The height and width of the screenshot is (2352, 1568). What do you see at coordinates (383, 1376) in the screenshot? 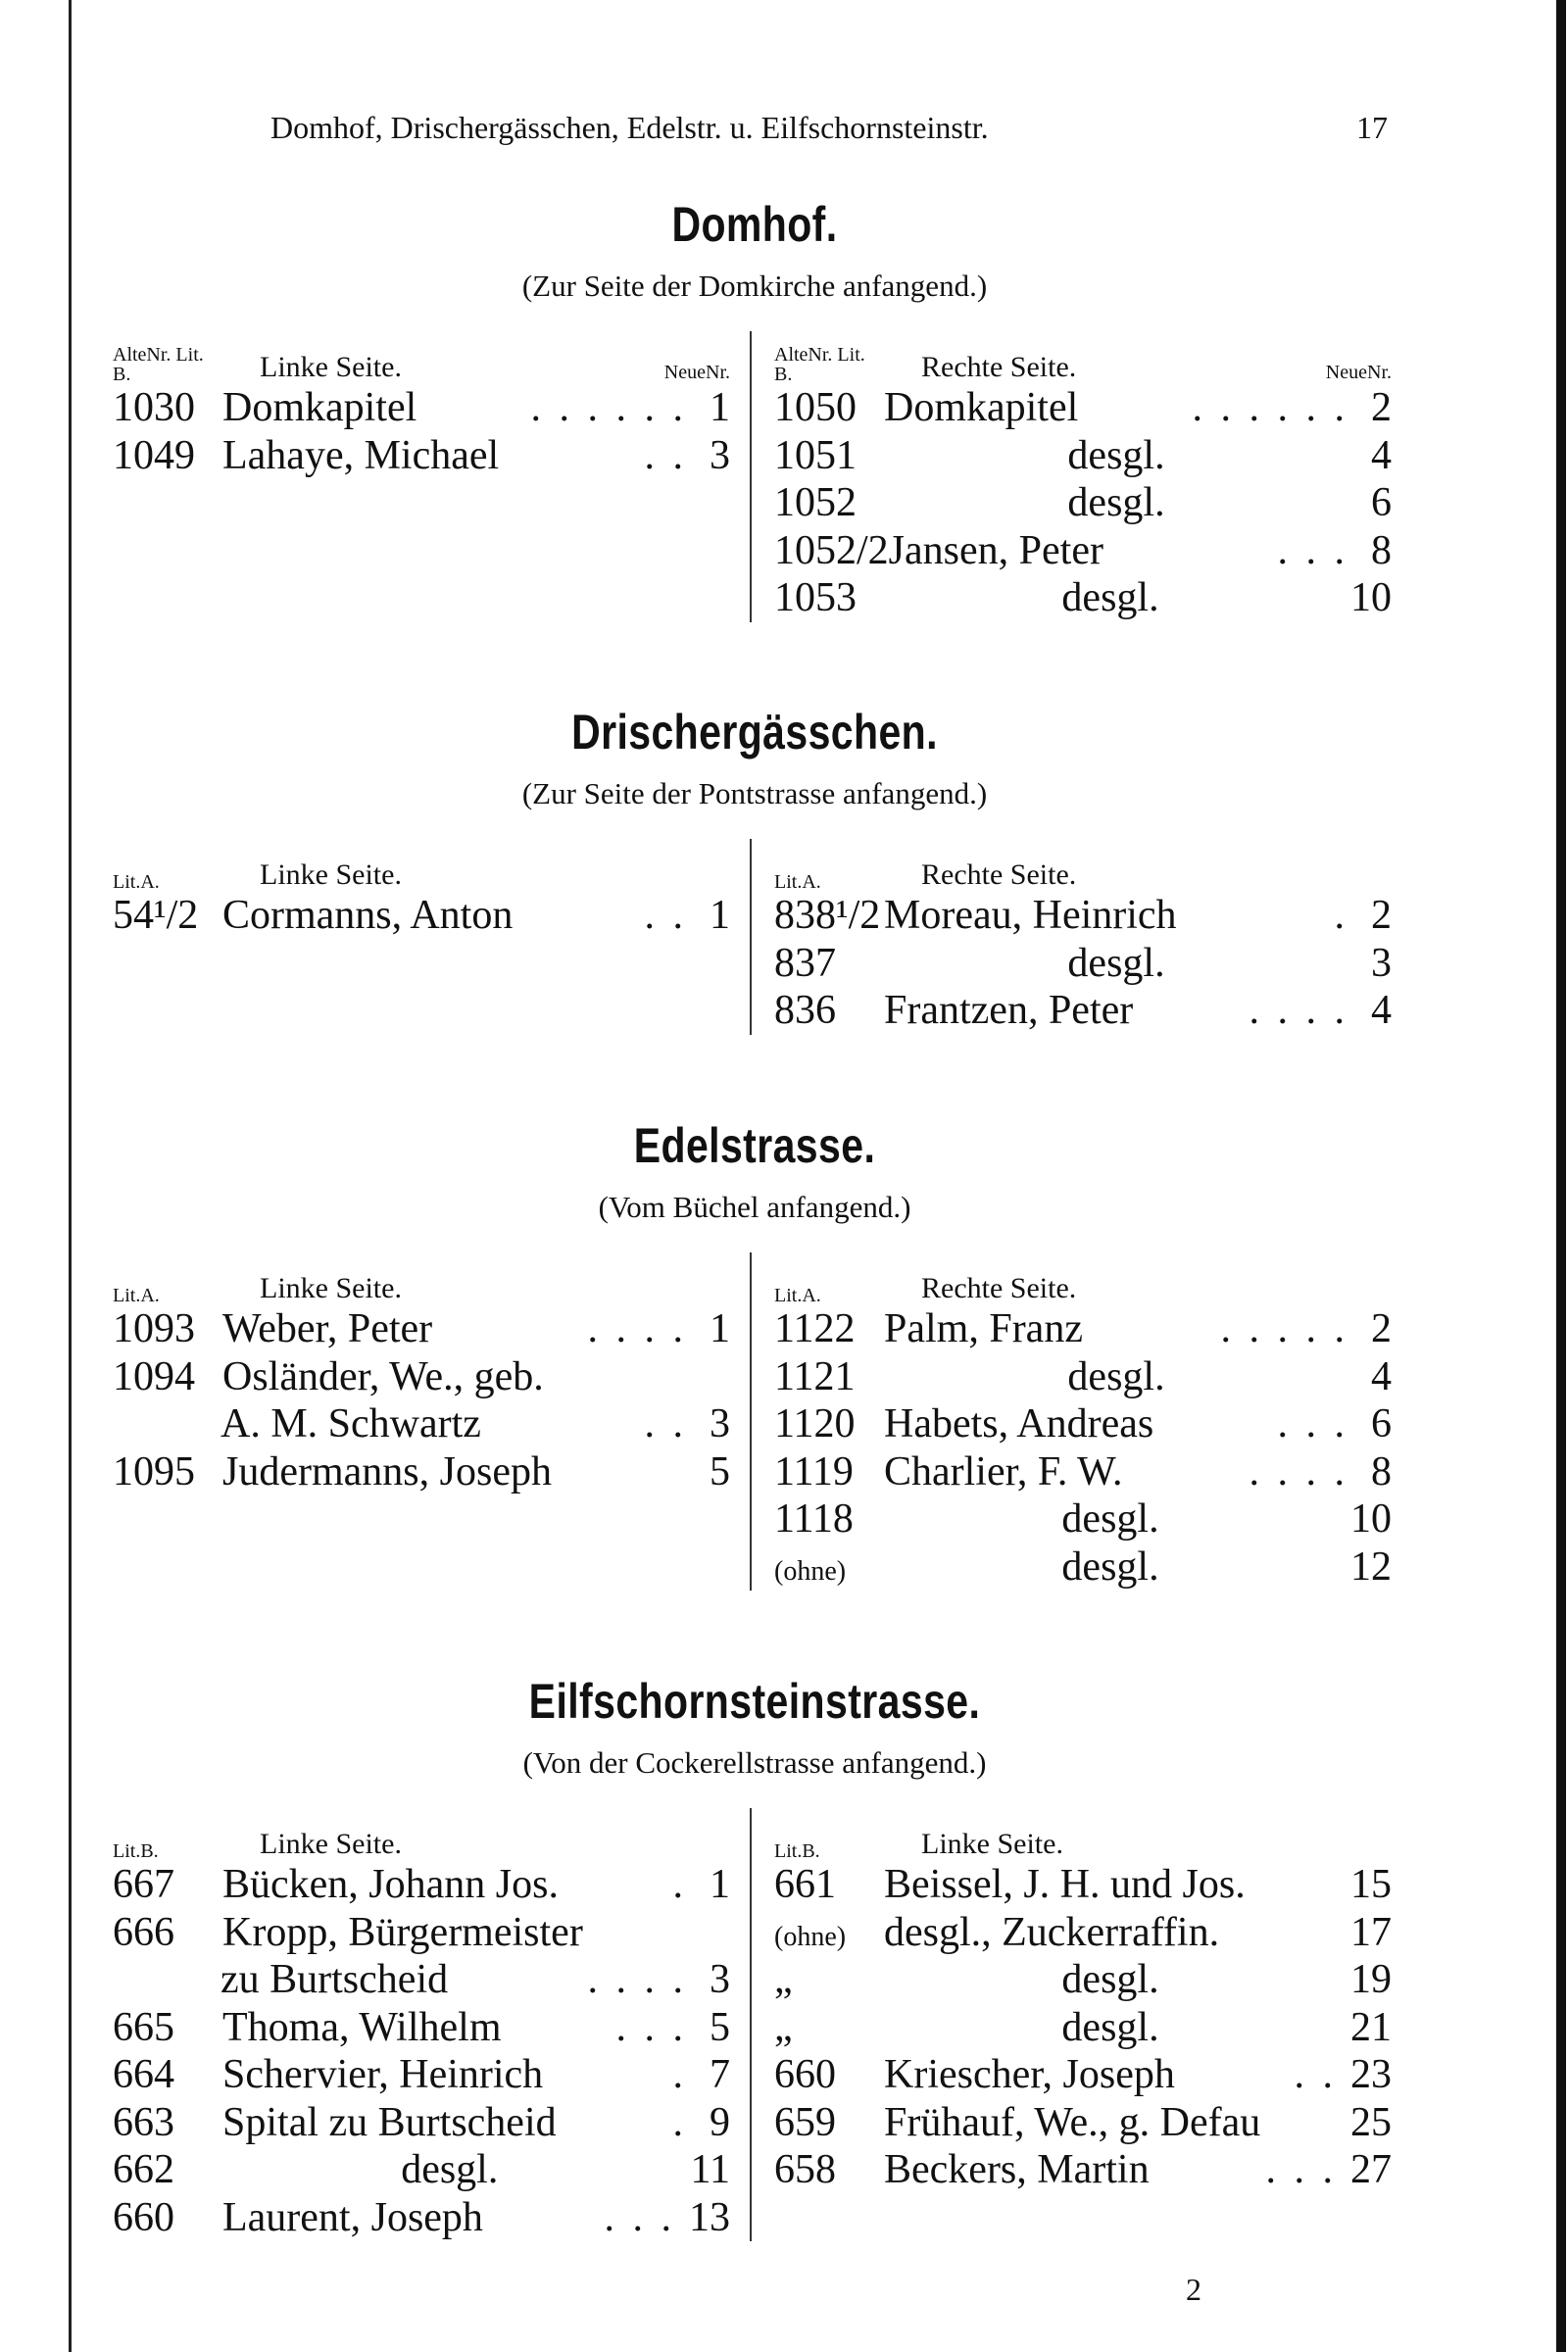
I see `owner-name: Osländer, We., geb.` at bounding box center [383, 1376].